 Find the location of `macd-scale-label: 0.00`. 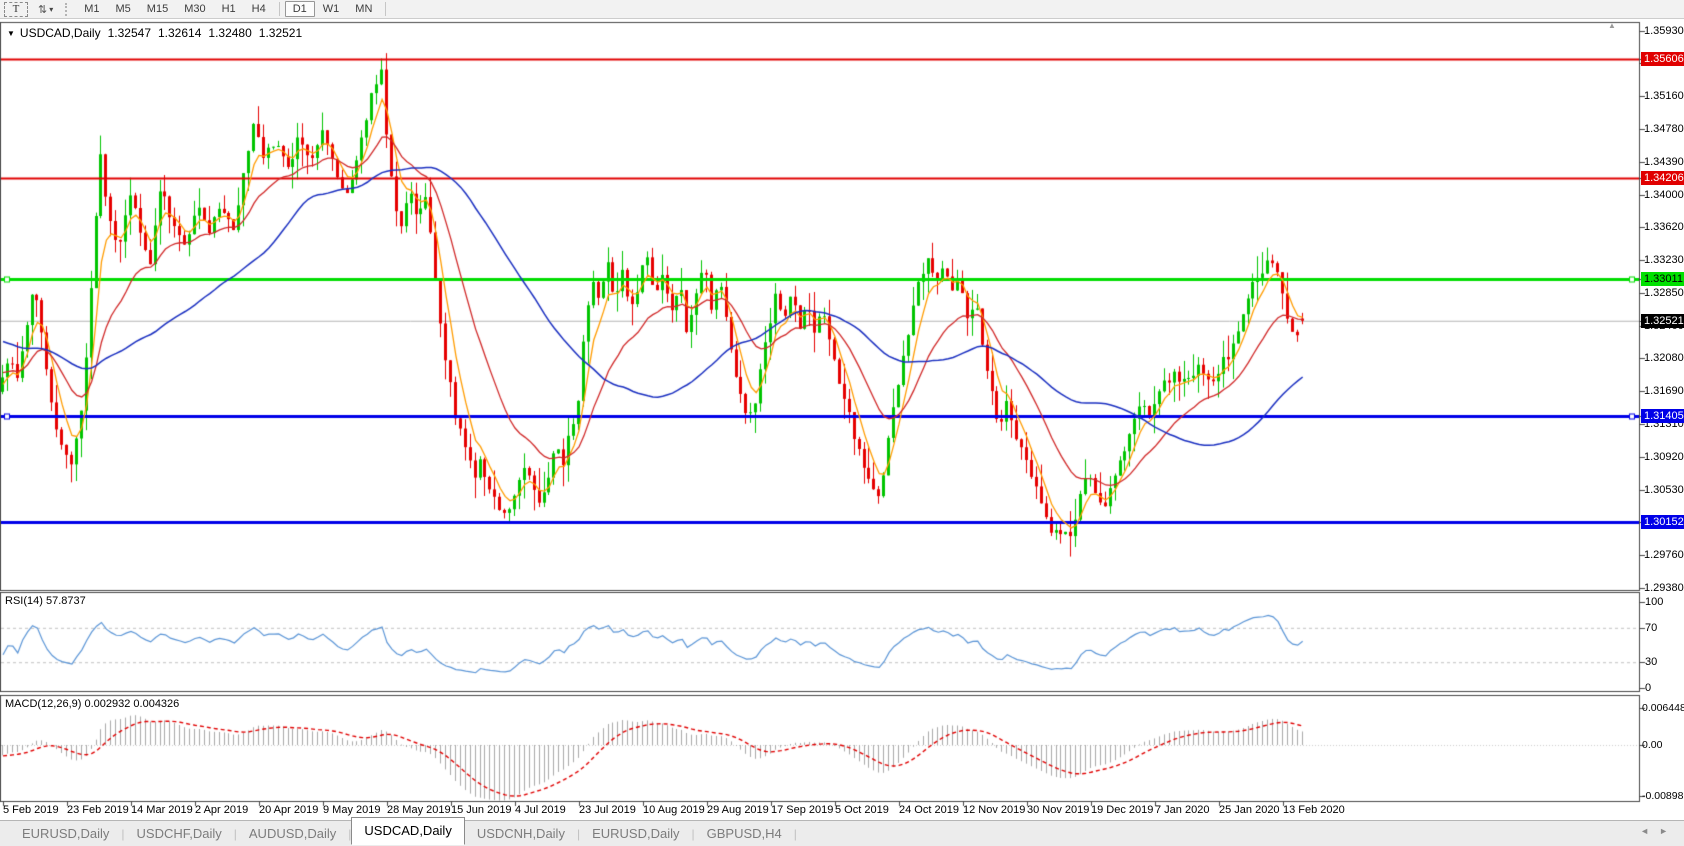

macd-scale-label: 0.00 is located at coordinates (1652, 745).